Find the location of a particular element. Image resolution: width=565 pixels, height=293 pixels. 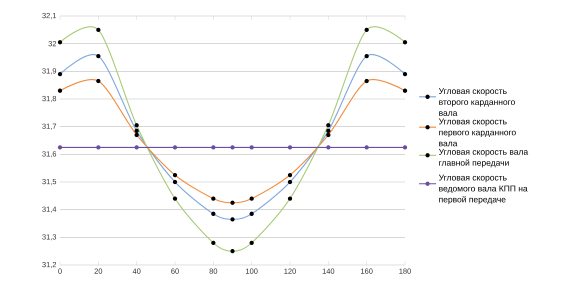

legend-label: Угловая скорость вала главной передачи is located at coordinates (483, 158).